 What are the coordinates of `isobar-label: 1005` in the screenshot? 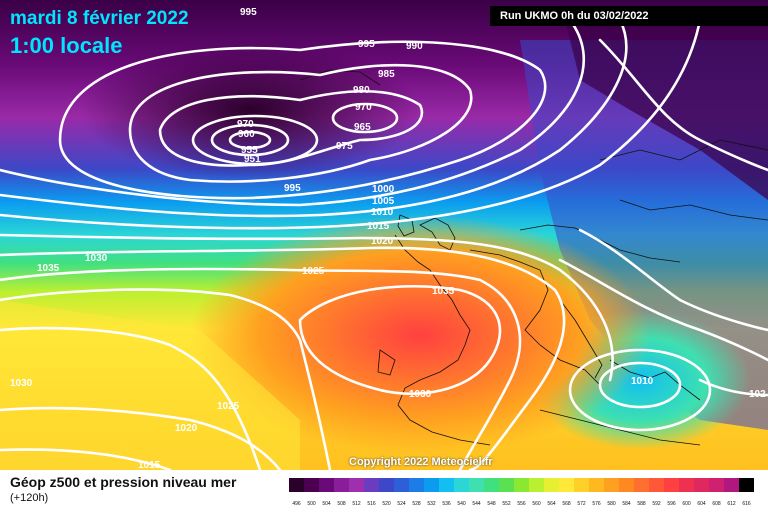 It's located at (383, 201).